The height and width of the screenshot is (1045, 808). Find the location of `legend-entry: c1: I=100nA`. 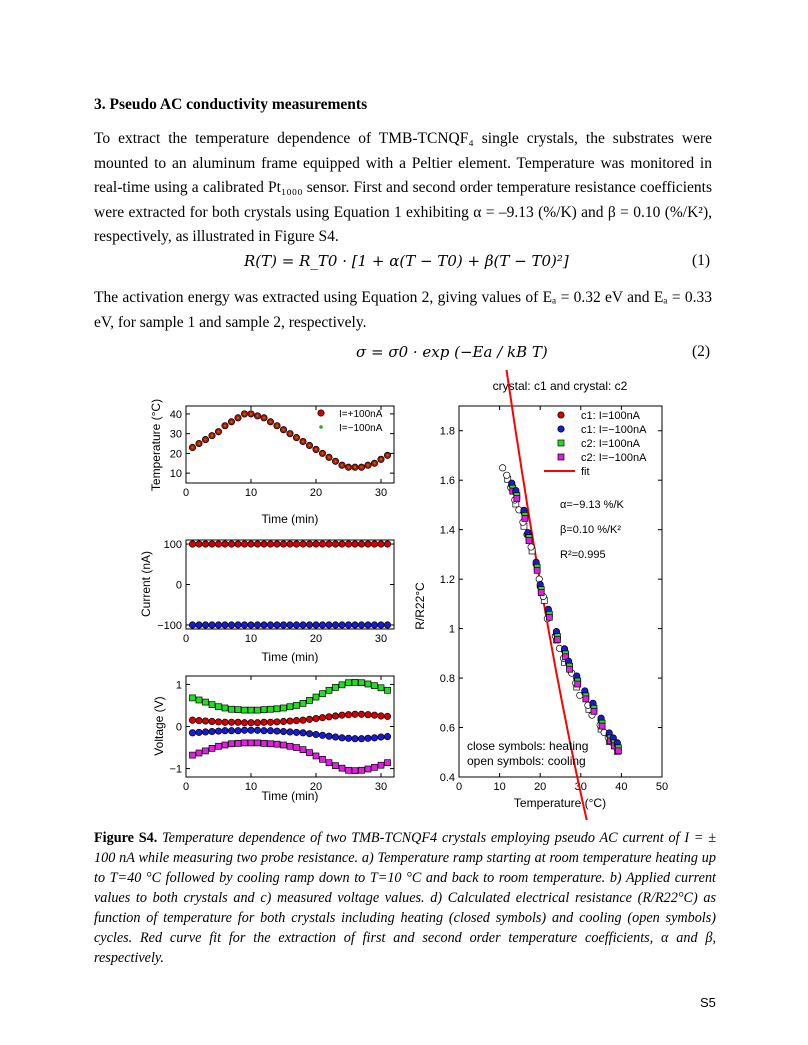

legend-entry: c1: I=100nA is located at coordinates (611, 416).